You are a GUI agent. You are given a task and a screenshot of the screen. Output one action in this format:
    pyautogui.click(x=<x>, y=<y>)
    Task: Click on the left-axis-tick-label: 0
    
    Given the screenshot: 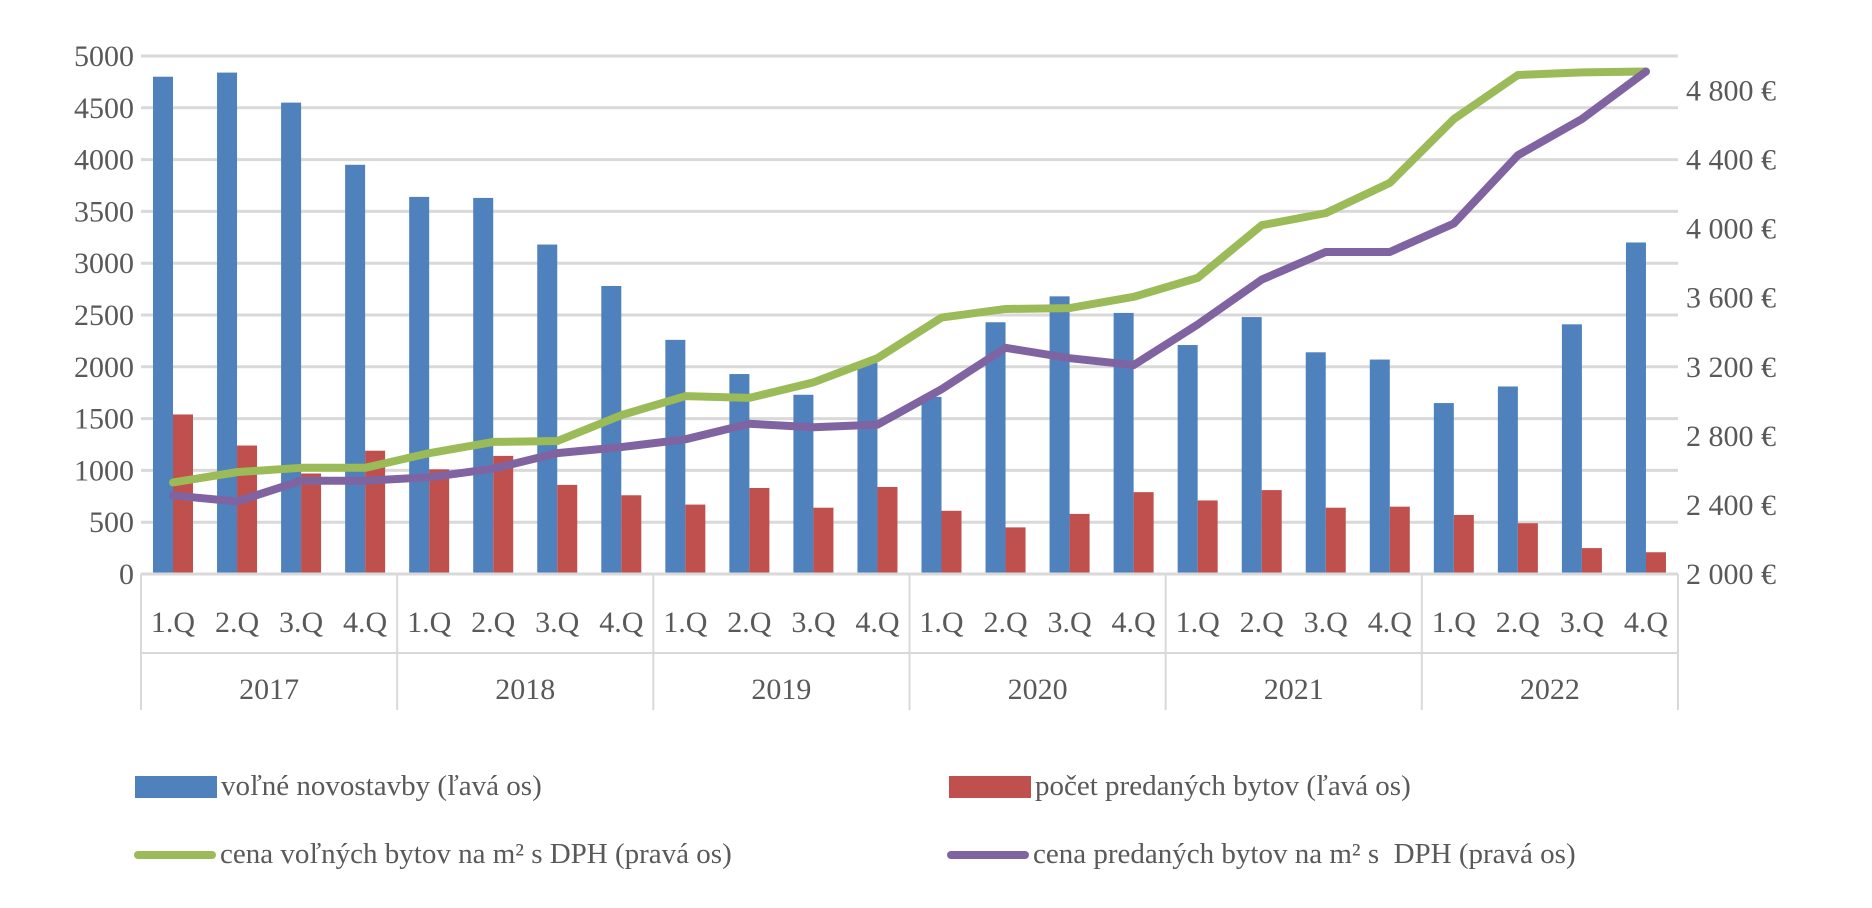 What is the action you would take?
    pyautogui.click(x=126, y=574)
    